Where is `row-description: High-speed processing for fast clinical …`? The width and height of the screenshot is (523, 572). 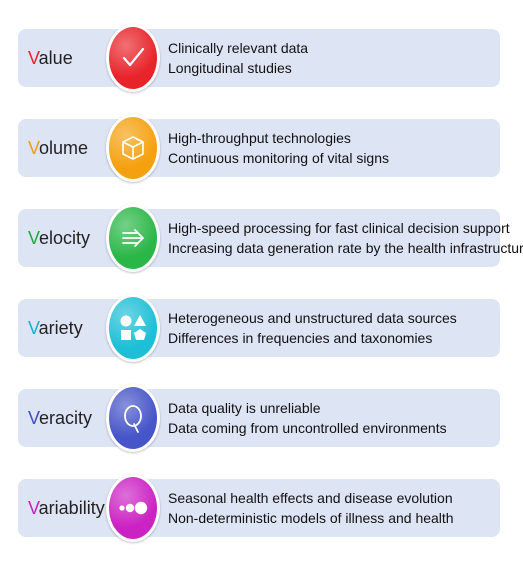 row-description: High-speed processing for fast clinical … is located at coordinates (345, 238).